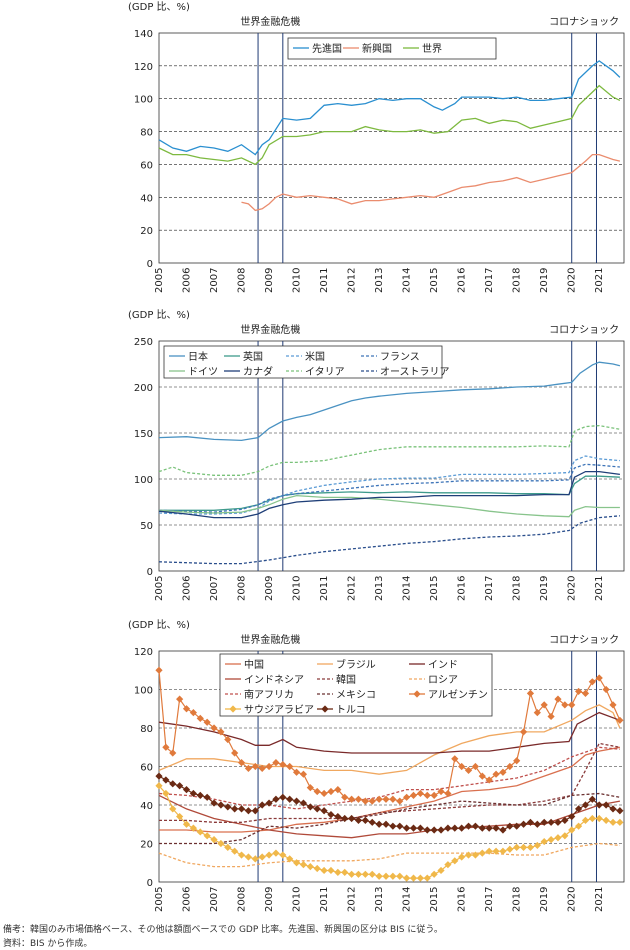 Image resolution: width=630 pixels, height=950 pixels. I want to click on x-tick-label: 2017, so click(489, 899).